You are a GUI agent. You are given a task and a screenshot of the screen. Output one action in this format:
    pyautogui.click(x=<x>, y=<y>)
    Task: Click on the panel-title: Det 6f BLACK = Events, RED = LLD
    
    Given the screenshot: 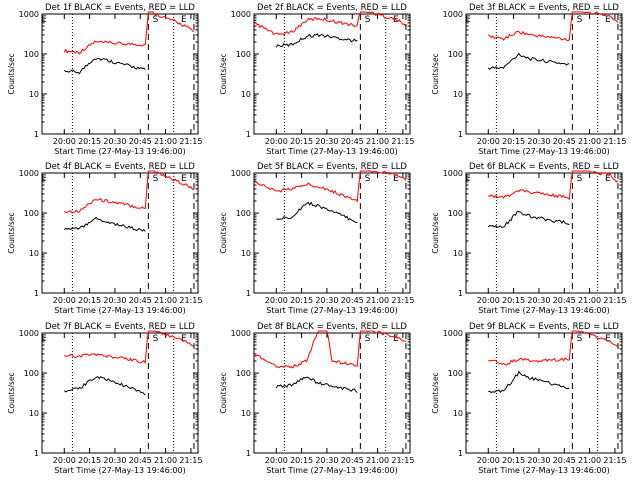 What is the action you would take?
    pyautogui.click(x=544, y=167)
    